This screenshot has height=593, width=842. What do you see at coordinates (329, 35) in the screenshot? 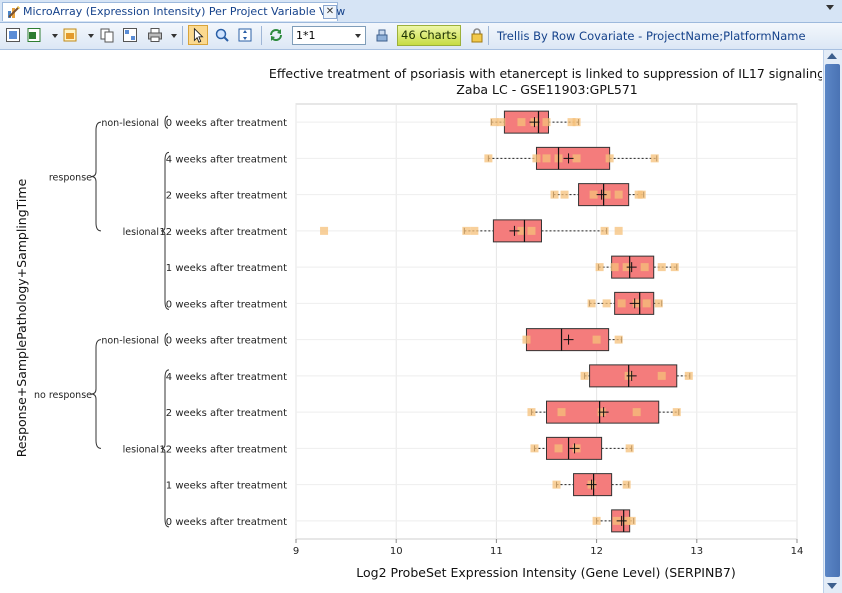
I see `zoom-select: 1*1` at bounding box center [329, 35].